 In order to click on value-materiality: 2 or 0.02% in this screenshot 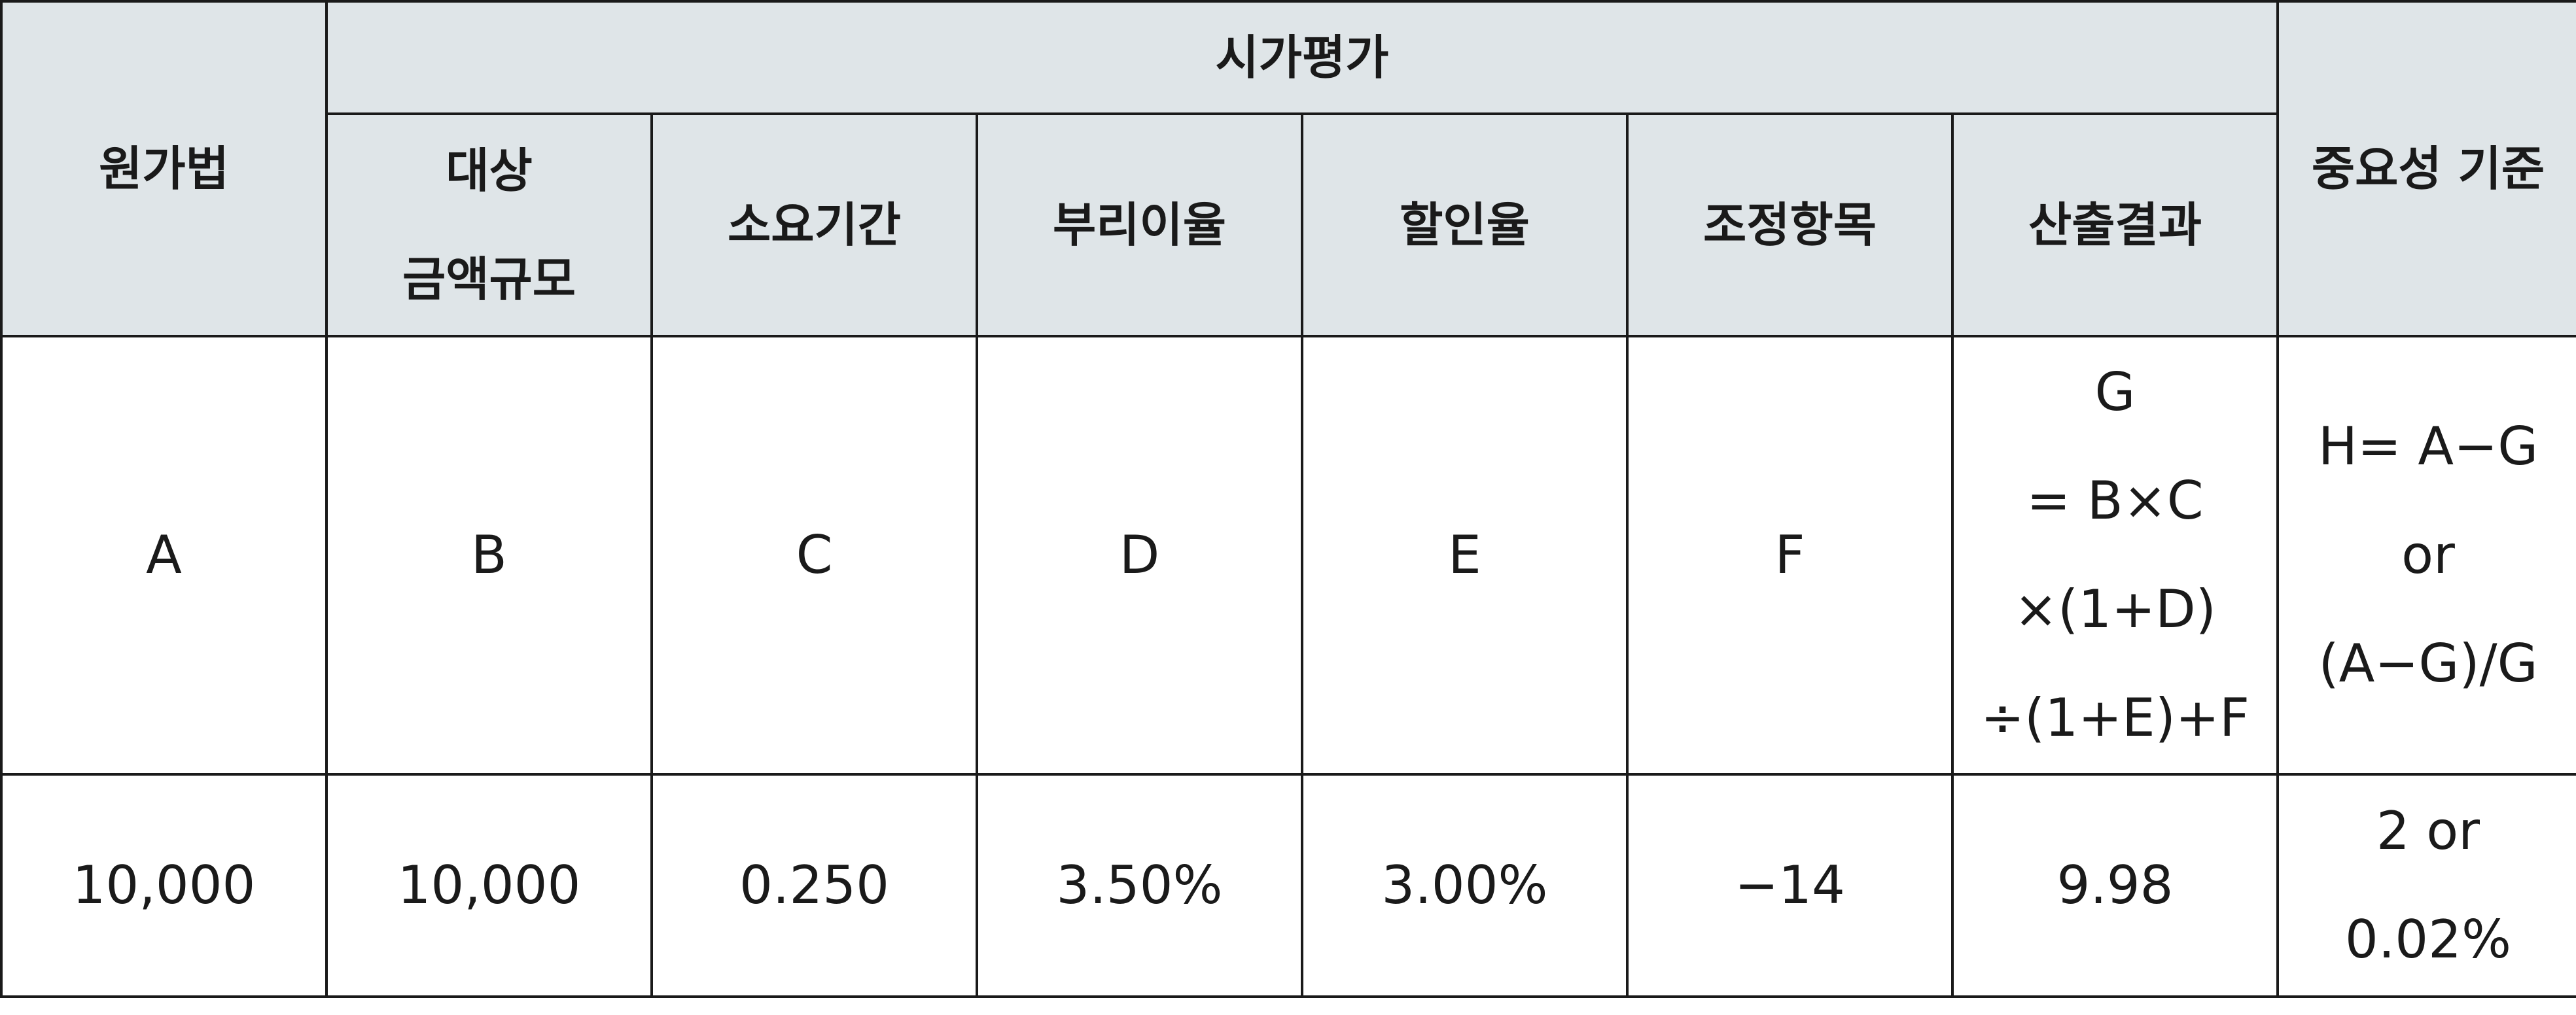, I will do `click(2426, 885)`.